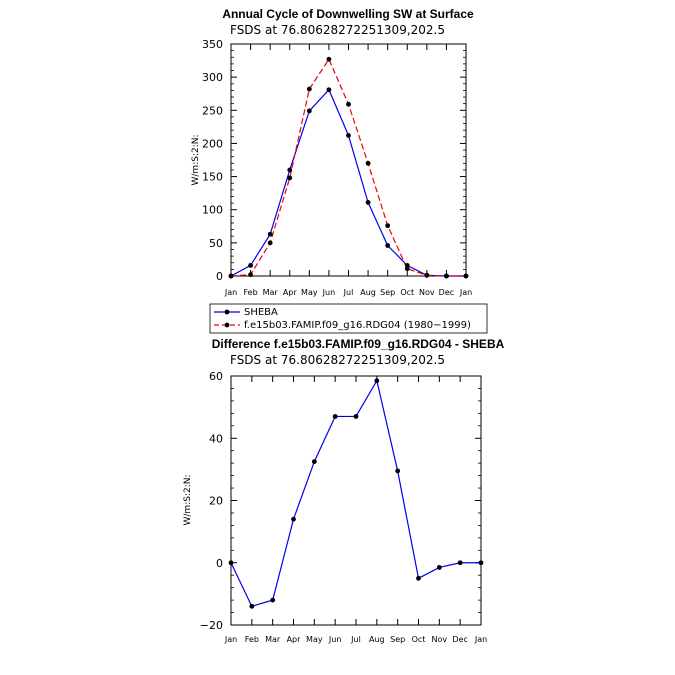 This screenshot has width=675, height=675. I want to click on y-tick-label: −20, so click(211, 625).